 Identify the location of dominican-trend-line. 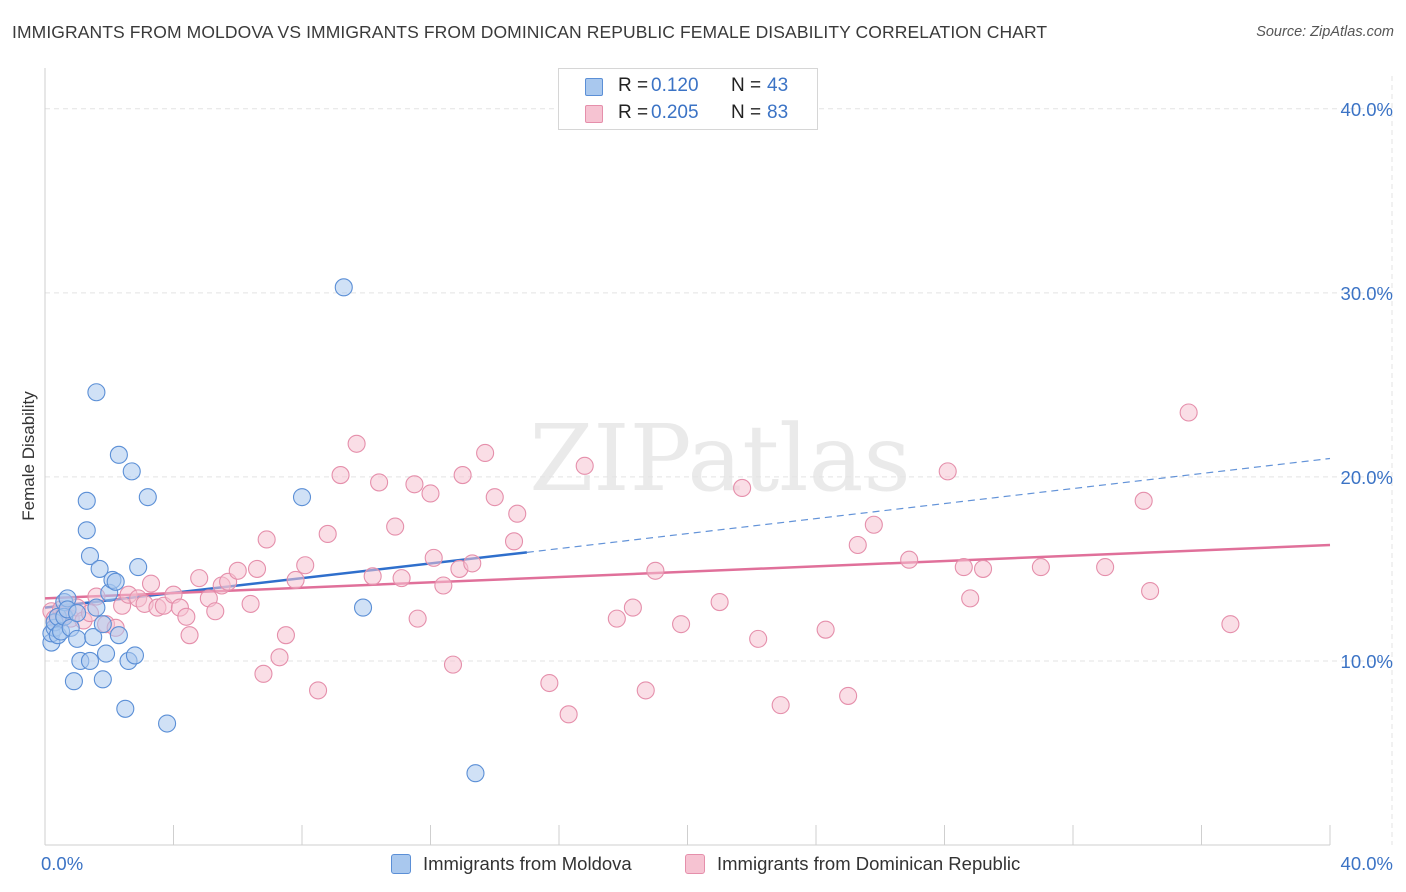
(687, 571).